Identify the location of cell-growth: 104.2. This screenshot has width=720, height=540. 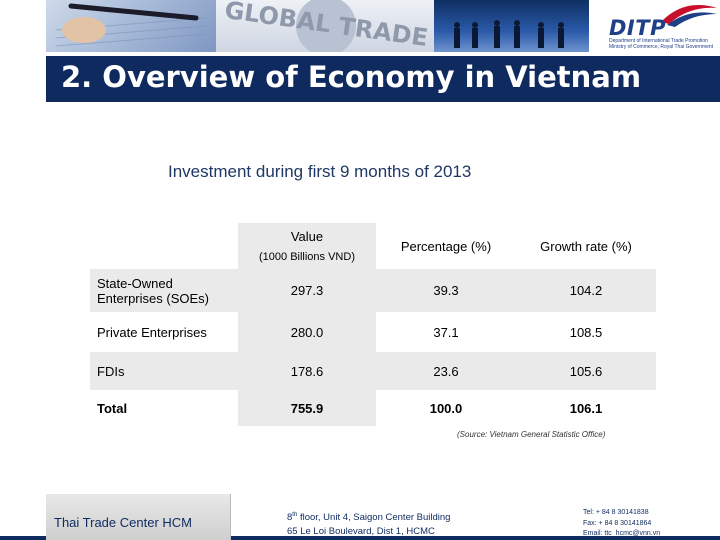
(586, 290).